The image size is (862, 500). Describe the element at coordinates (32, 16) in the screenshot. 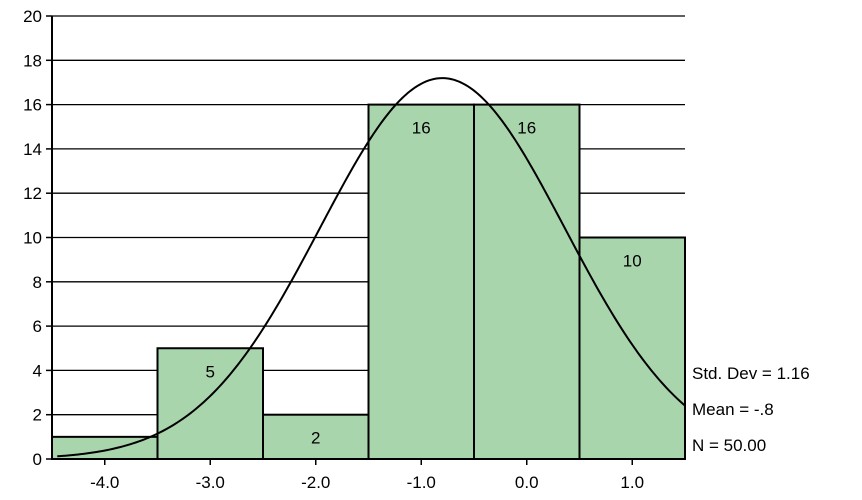

I see `y-tick-label-10: 20` at that location.